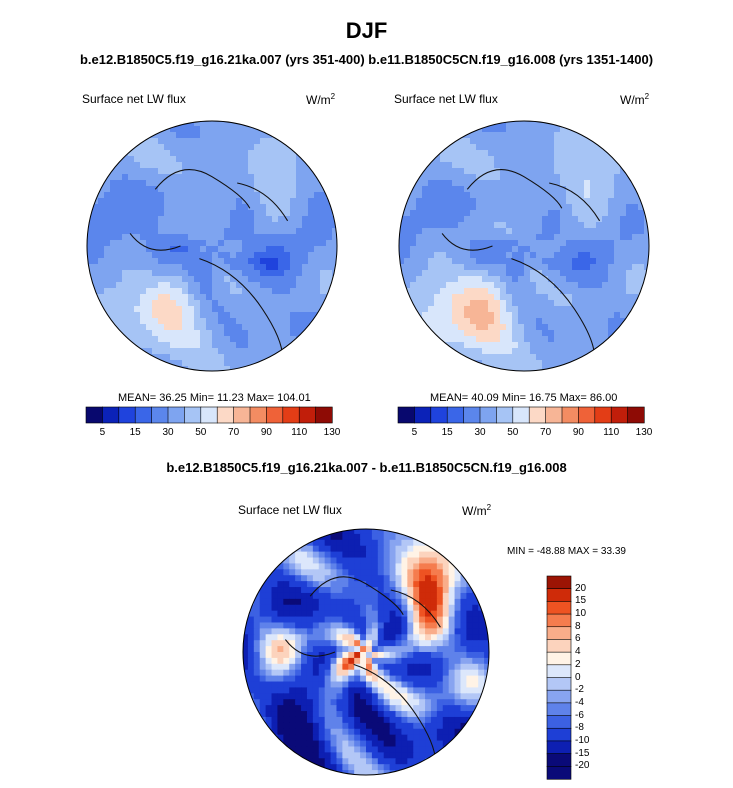 The height and width of the screenshot is (788, 733). I want to click on colorbar-tick-label: 70, so click(234, 432).